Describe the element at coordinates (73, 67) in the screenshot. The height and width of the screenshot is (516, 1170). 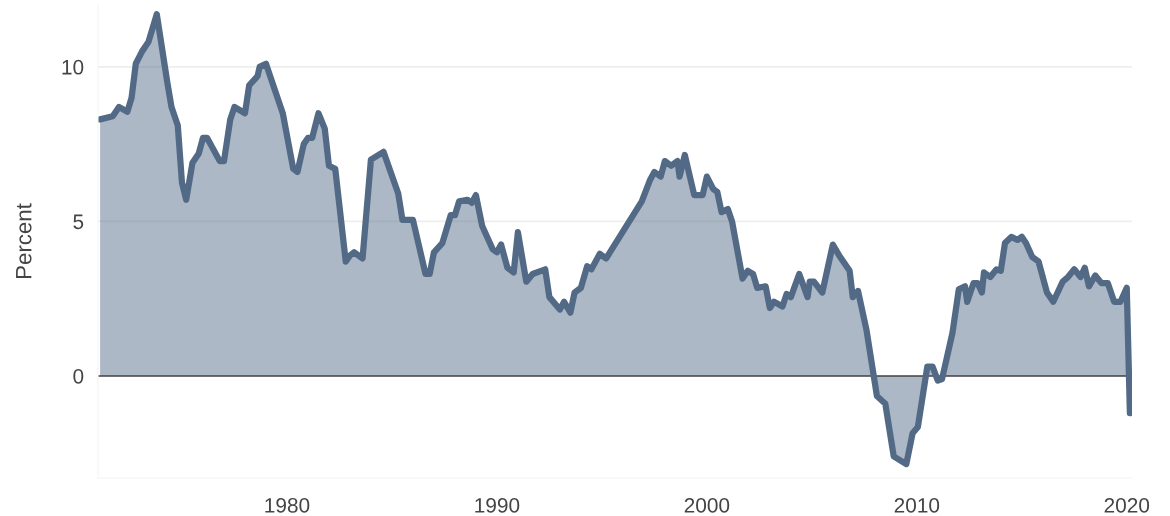
I see `y-tick-label: 10` at that location.